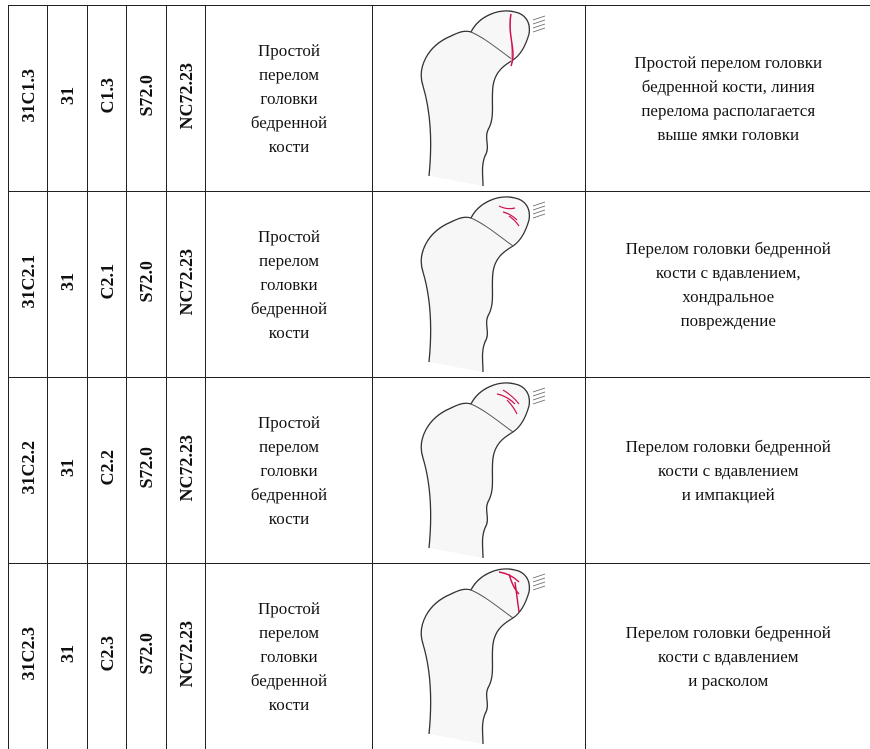  I want to click on cell: C2.3, so click(107, 656).